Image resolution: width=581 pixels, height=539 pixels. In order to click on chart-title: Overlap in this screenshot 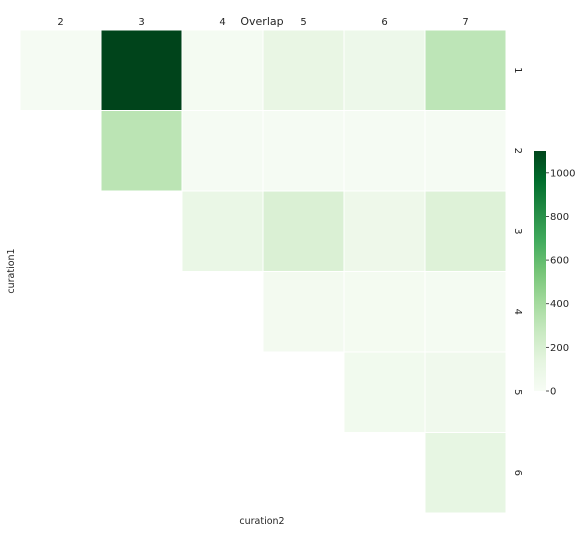, I will do `click(261, 21)`.